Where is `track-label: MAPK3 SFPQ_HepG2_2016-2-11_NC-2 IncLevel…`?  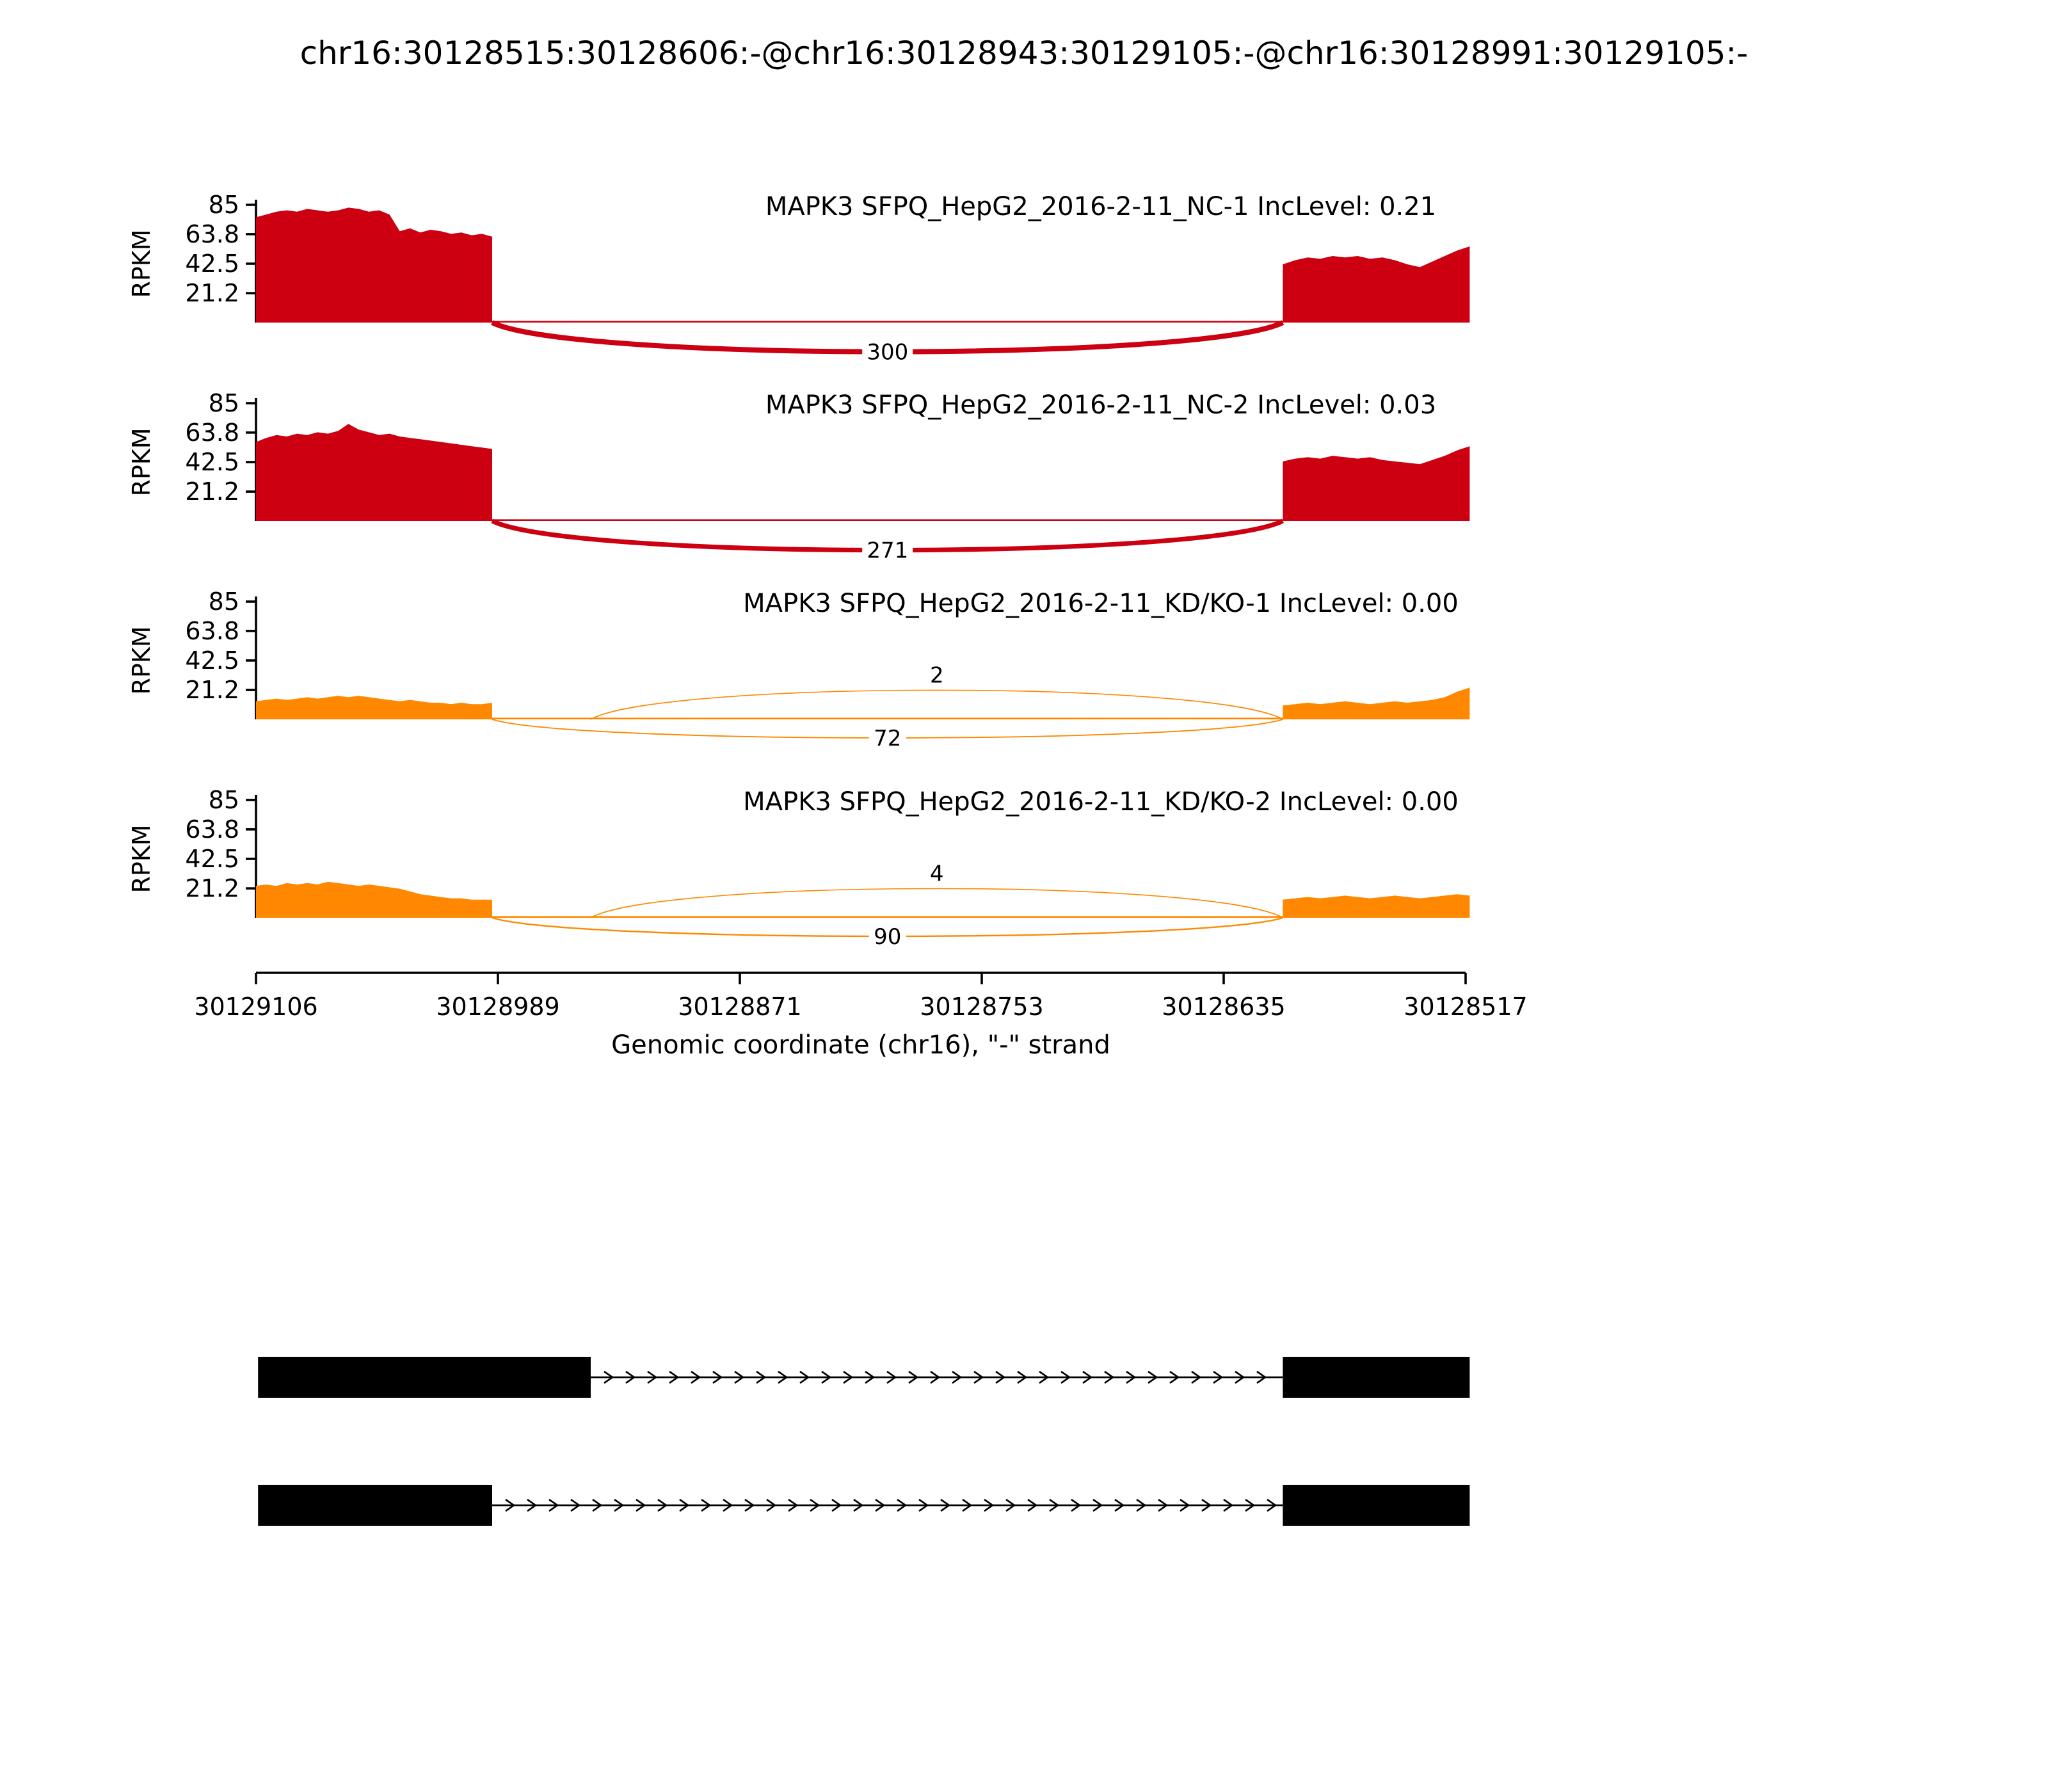
track-label: MAPK3 SFPQ_HepG2_2016-2-11_NC-2 IncLevel… is located at coordinates (1100, 405).